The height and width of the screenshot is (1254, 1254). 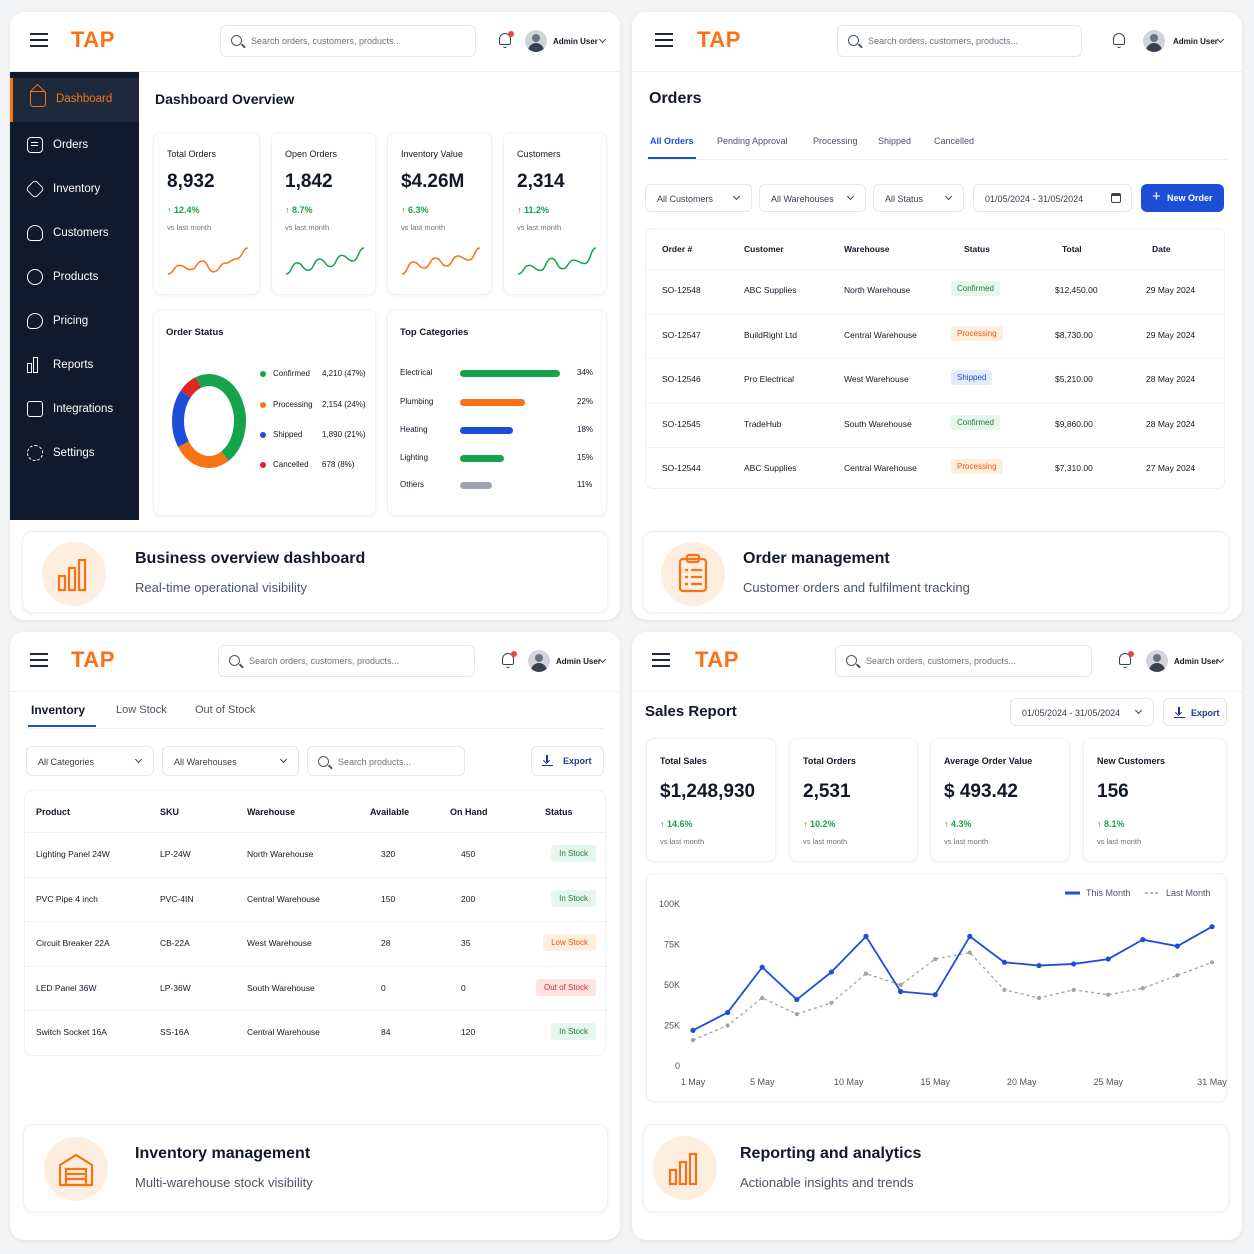 I want to click on y-tick-label: 75K, so click(x=672, y=945).